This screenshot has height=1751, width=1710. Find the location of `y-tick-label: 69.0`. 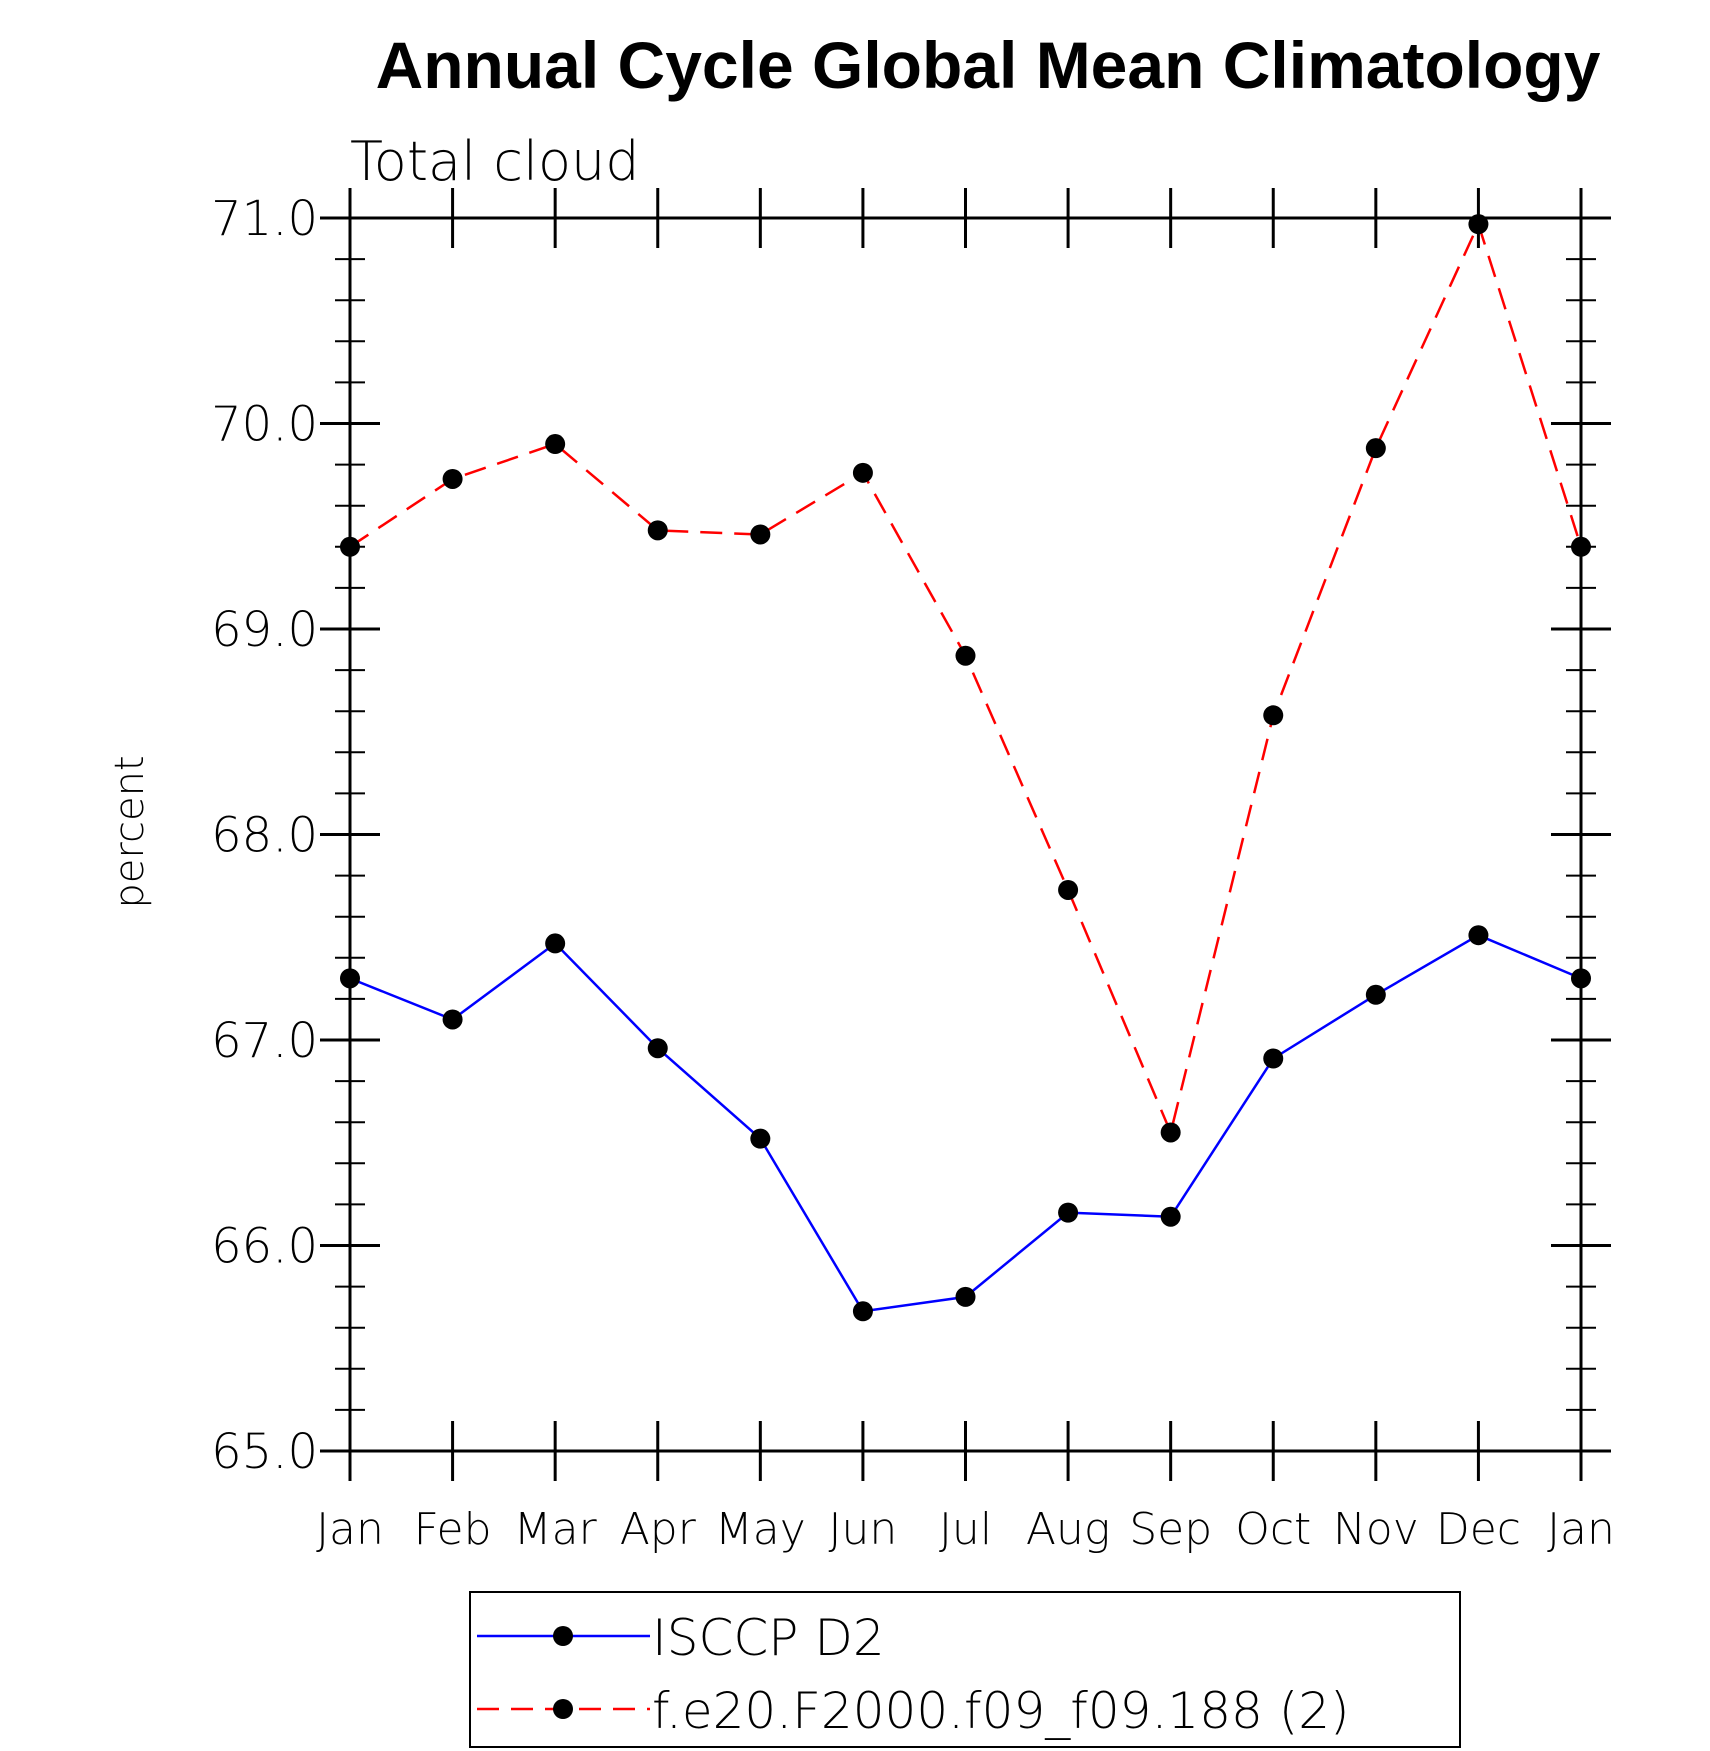

y-tick-label: 69.0 is located at coordinates (264, 630).